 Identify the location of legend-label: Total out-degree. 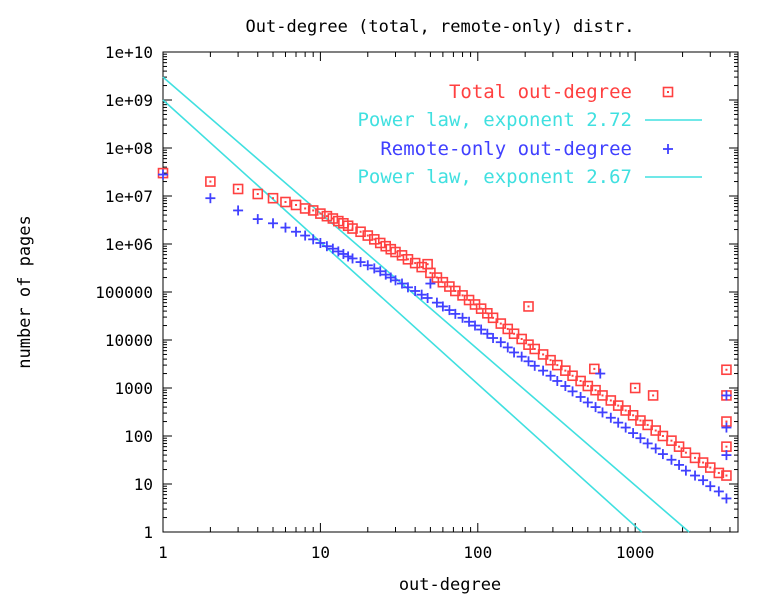
(540, 92).